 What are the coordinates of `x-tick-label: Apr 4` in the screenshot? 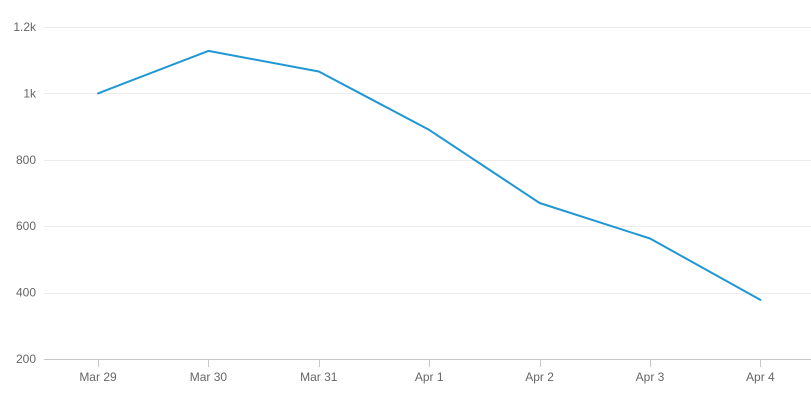 It's located at (760, 377).